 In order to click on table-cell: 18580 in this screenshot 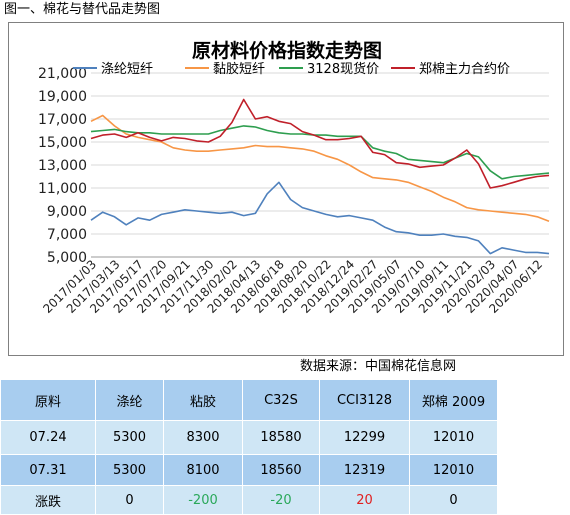, I will do `click(281, 437)`.